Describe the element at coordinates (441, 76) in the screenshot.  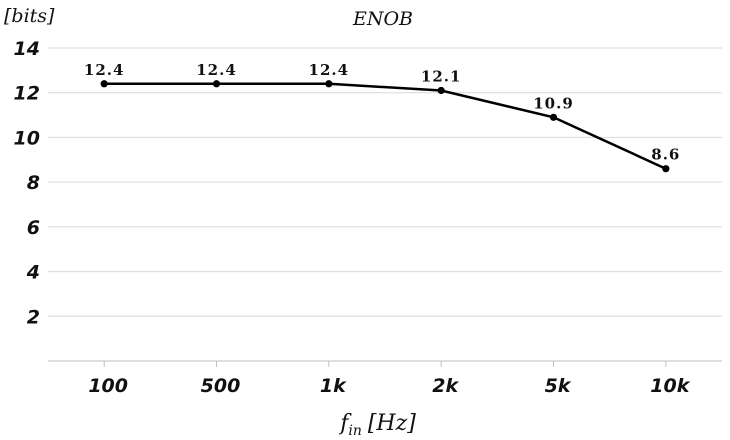
I see `data-label: 12.1` at that location.